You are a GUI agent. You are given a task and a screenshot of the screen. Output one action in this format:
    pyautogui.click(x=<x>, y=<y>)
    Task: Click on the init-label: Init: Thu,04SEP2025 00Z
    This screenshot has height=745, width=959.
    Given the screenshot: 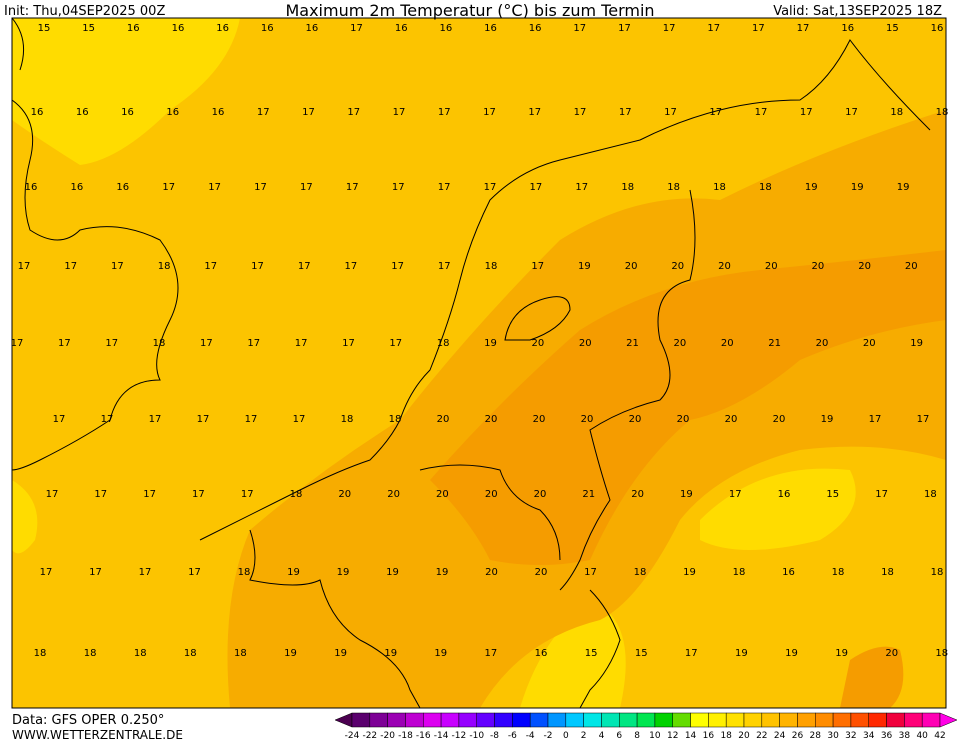 What is the action you would take?
    pyautogui.click(x=84, y=11)
    